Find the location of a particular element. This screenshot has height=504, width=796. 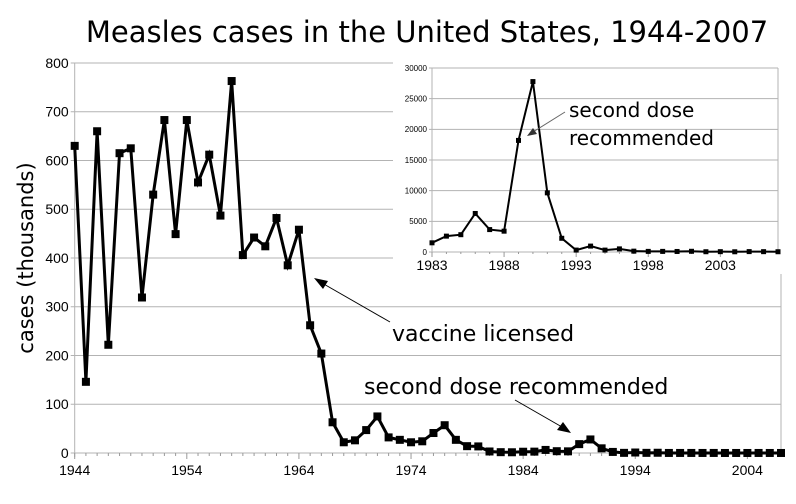

inset-arrowhead is located at coordinates (532, 132).